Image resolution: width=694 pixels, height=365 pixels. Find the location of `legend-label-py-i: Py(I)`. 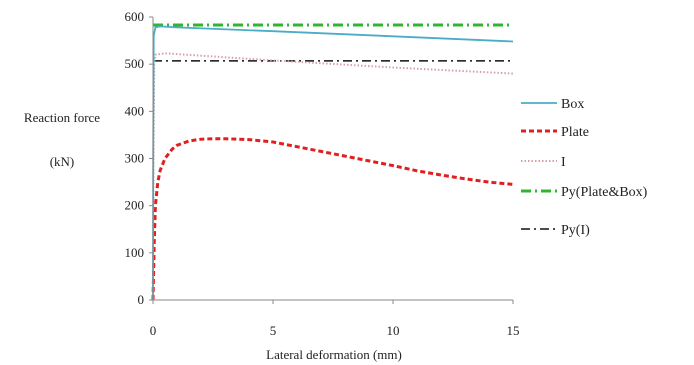

legend-label-py-i: Py(I) is located at coordinates (575, 230).